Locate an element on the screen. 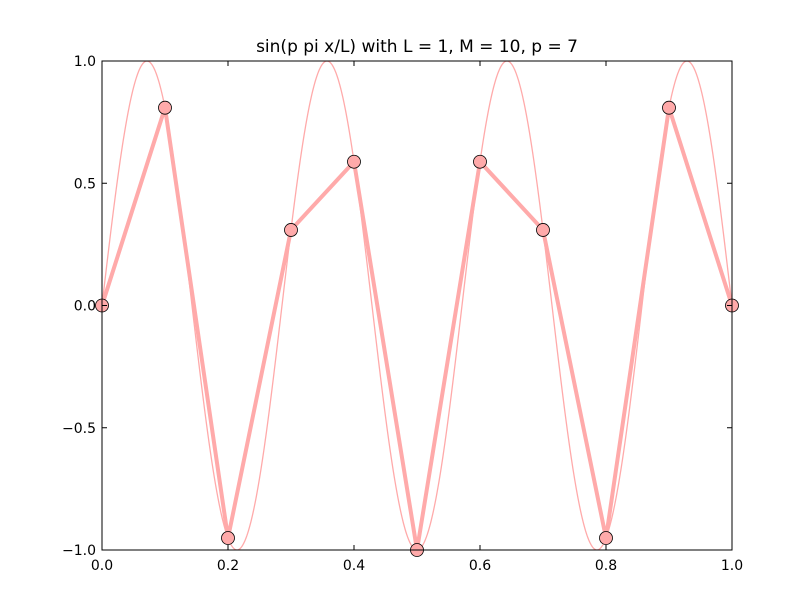 The height and width of the screenshot is (612, 812). x-tick-label: 0.8 is located at coordinates (606, 566).